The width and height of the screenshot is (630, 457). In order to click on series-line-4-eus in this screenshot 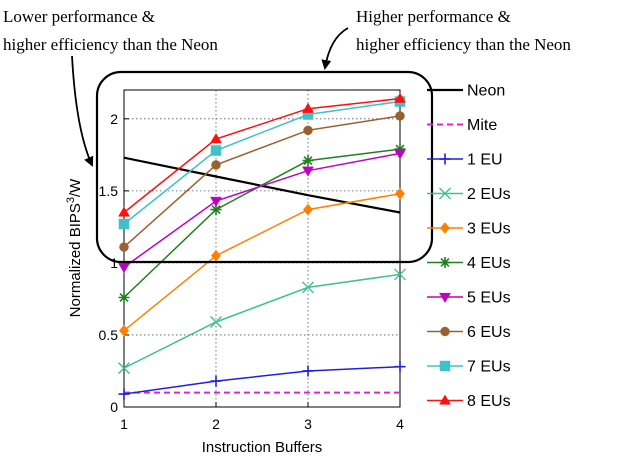, I will do `click(262, 223)`.